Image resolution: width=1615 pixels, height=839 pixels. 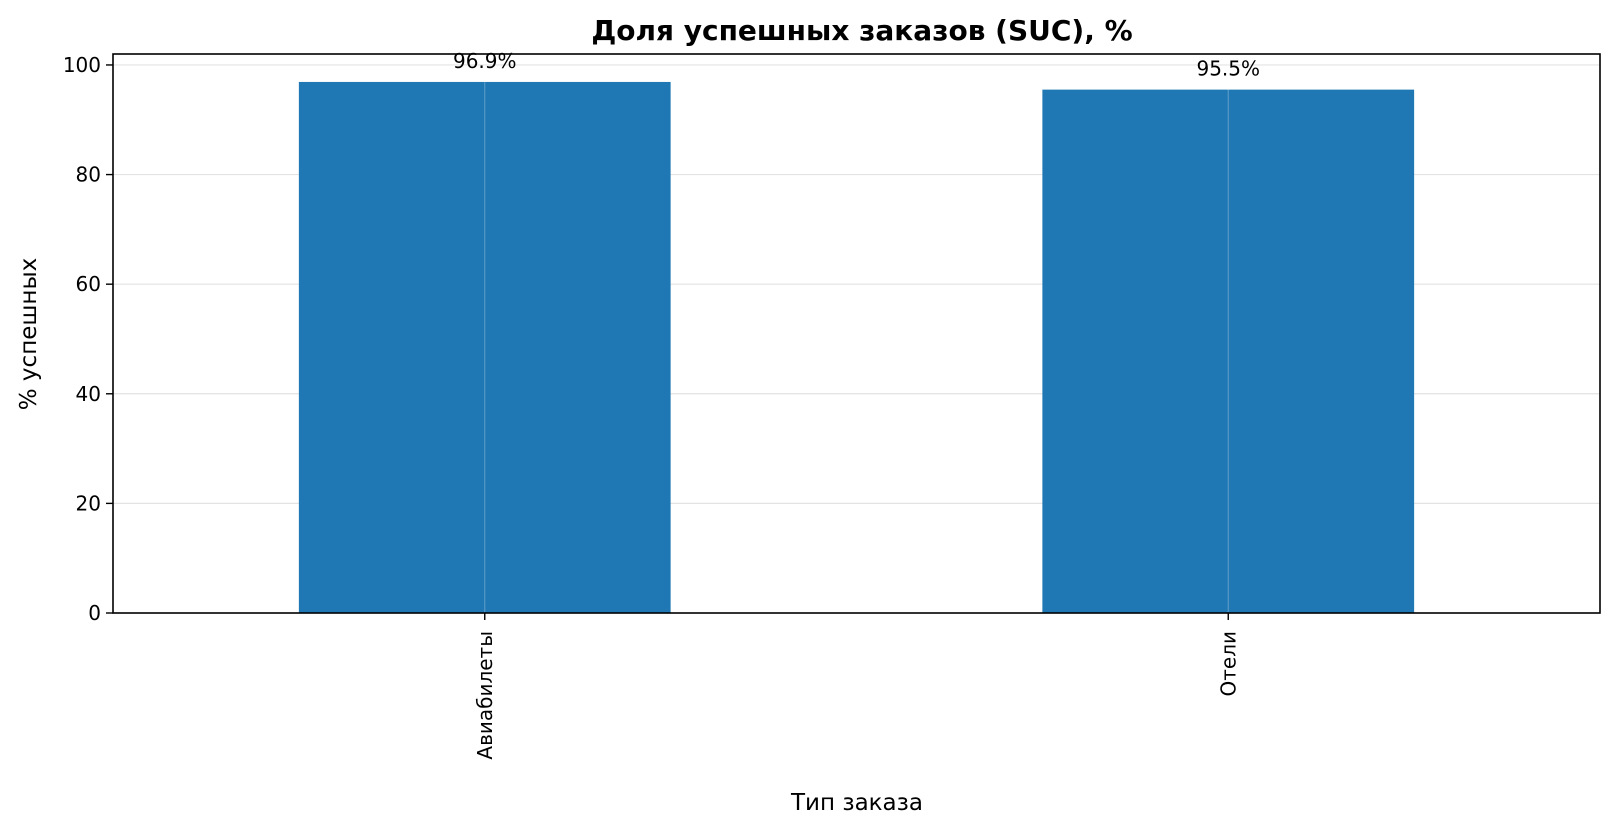 What do you see at coordinates (485, 695) in the screenshot?
I see `x-tick-label: Авиабилеты` at bounding box center [485, 695].